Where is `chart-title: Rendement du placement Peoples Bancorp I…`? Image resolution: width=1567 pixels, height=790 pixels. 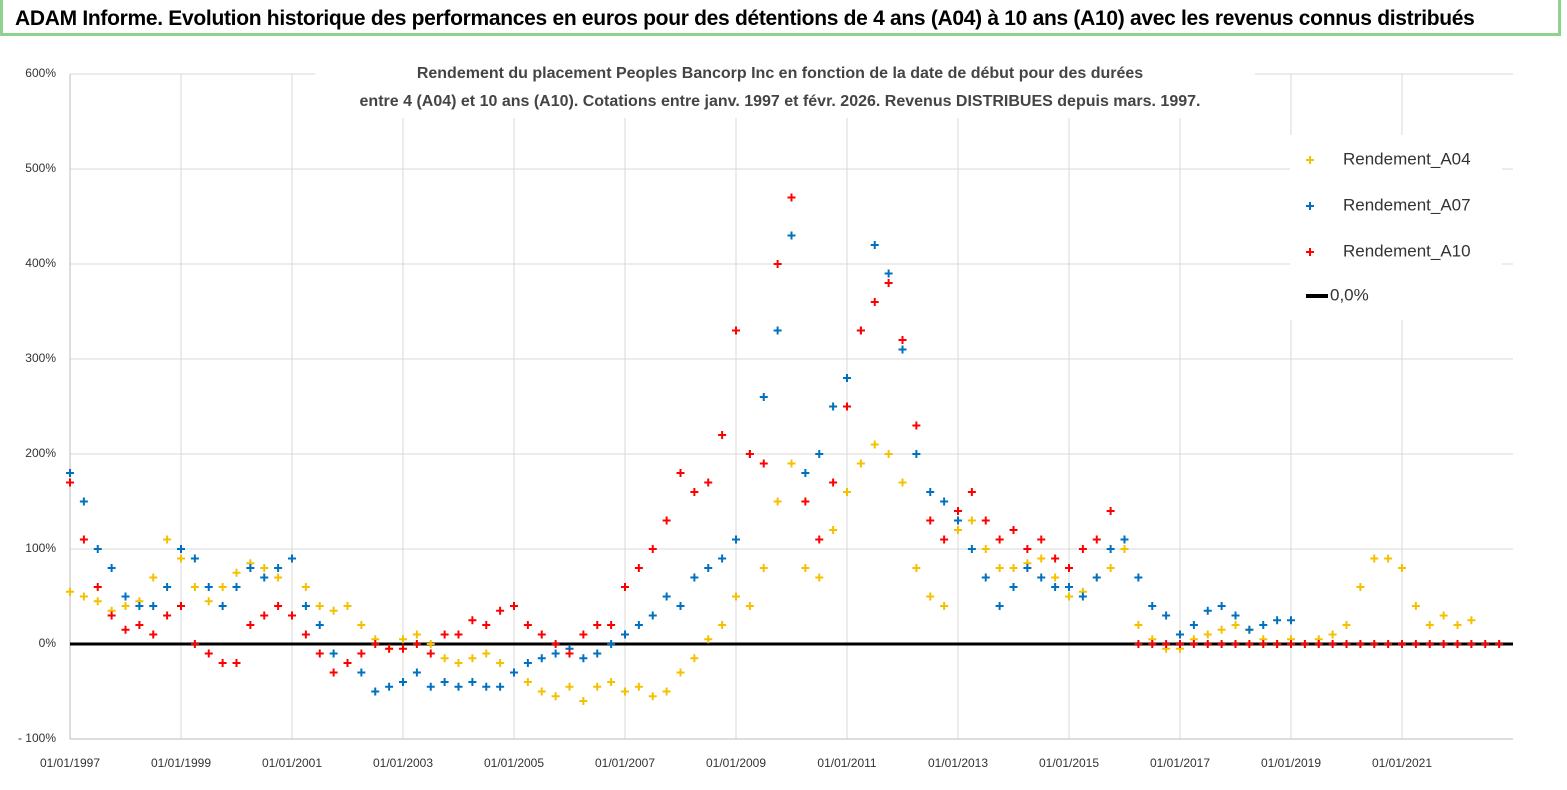
chart-title: Rendement du placement Peoples Bancorp I… is located at coordinates (780, 73).